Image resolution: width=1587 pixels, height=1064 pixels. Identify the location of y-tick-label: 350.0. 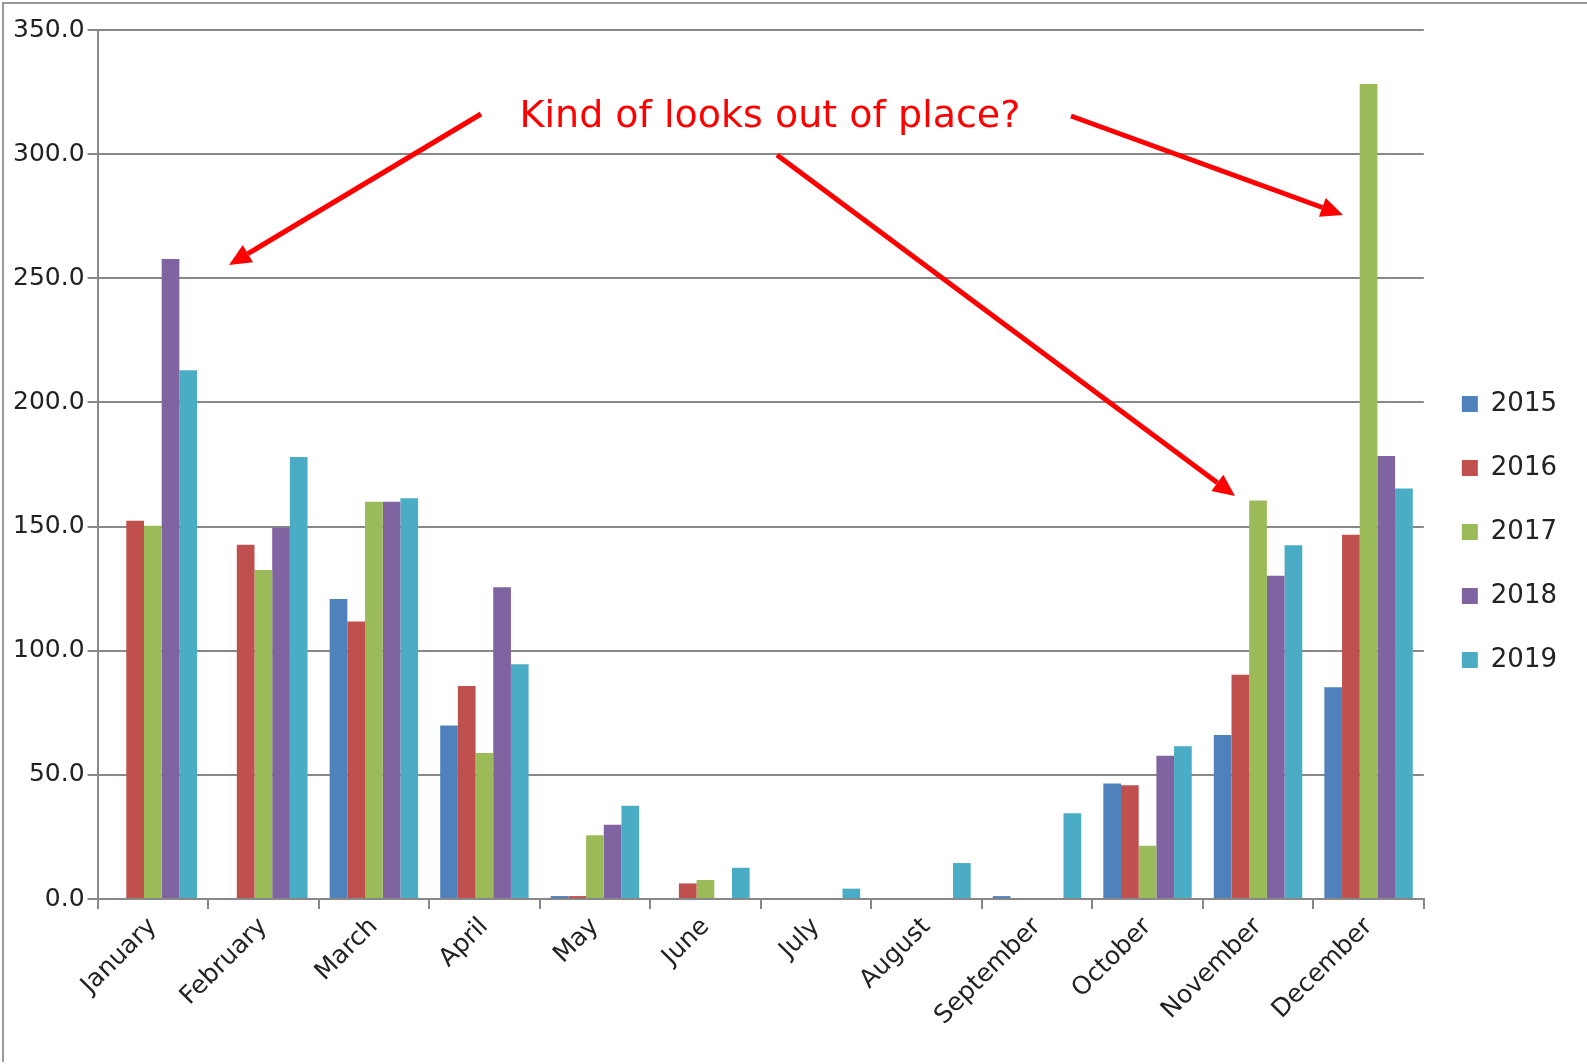
(48, 28).